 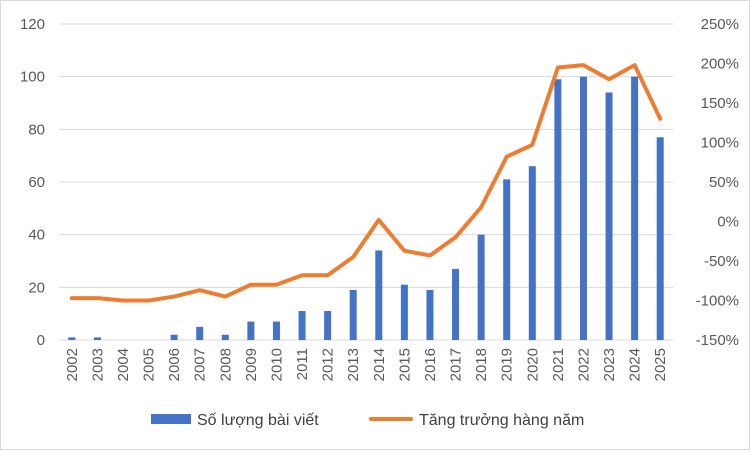 I want to click on y-right-tick-label: 0%, so click(x=728, y=222).